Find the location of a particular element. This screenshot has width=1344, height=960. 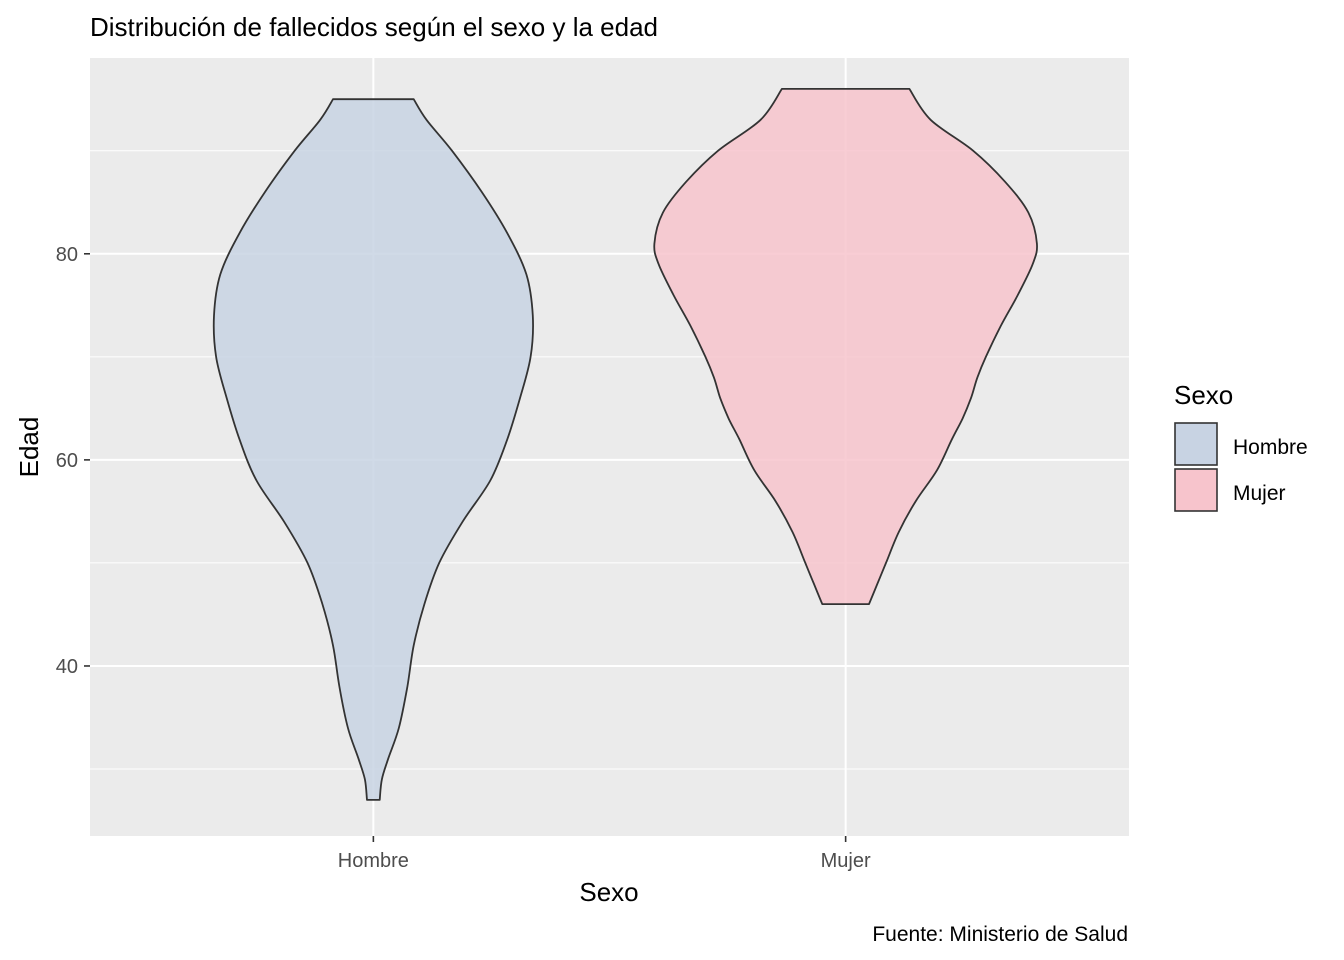

legend-key-mujer is located at coordinates (1196, 490).